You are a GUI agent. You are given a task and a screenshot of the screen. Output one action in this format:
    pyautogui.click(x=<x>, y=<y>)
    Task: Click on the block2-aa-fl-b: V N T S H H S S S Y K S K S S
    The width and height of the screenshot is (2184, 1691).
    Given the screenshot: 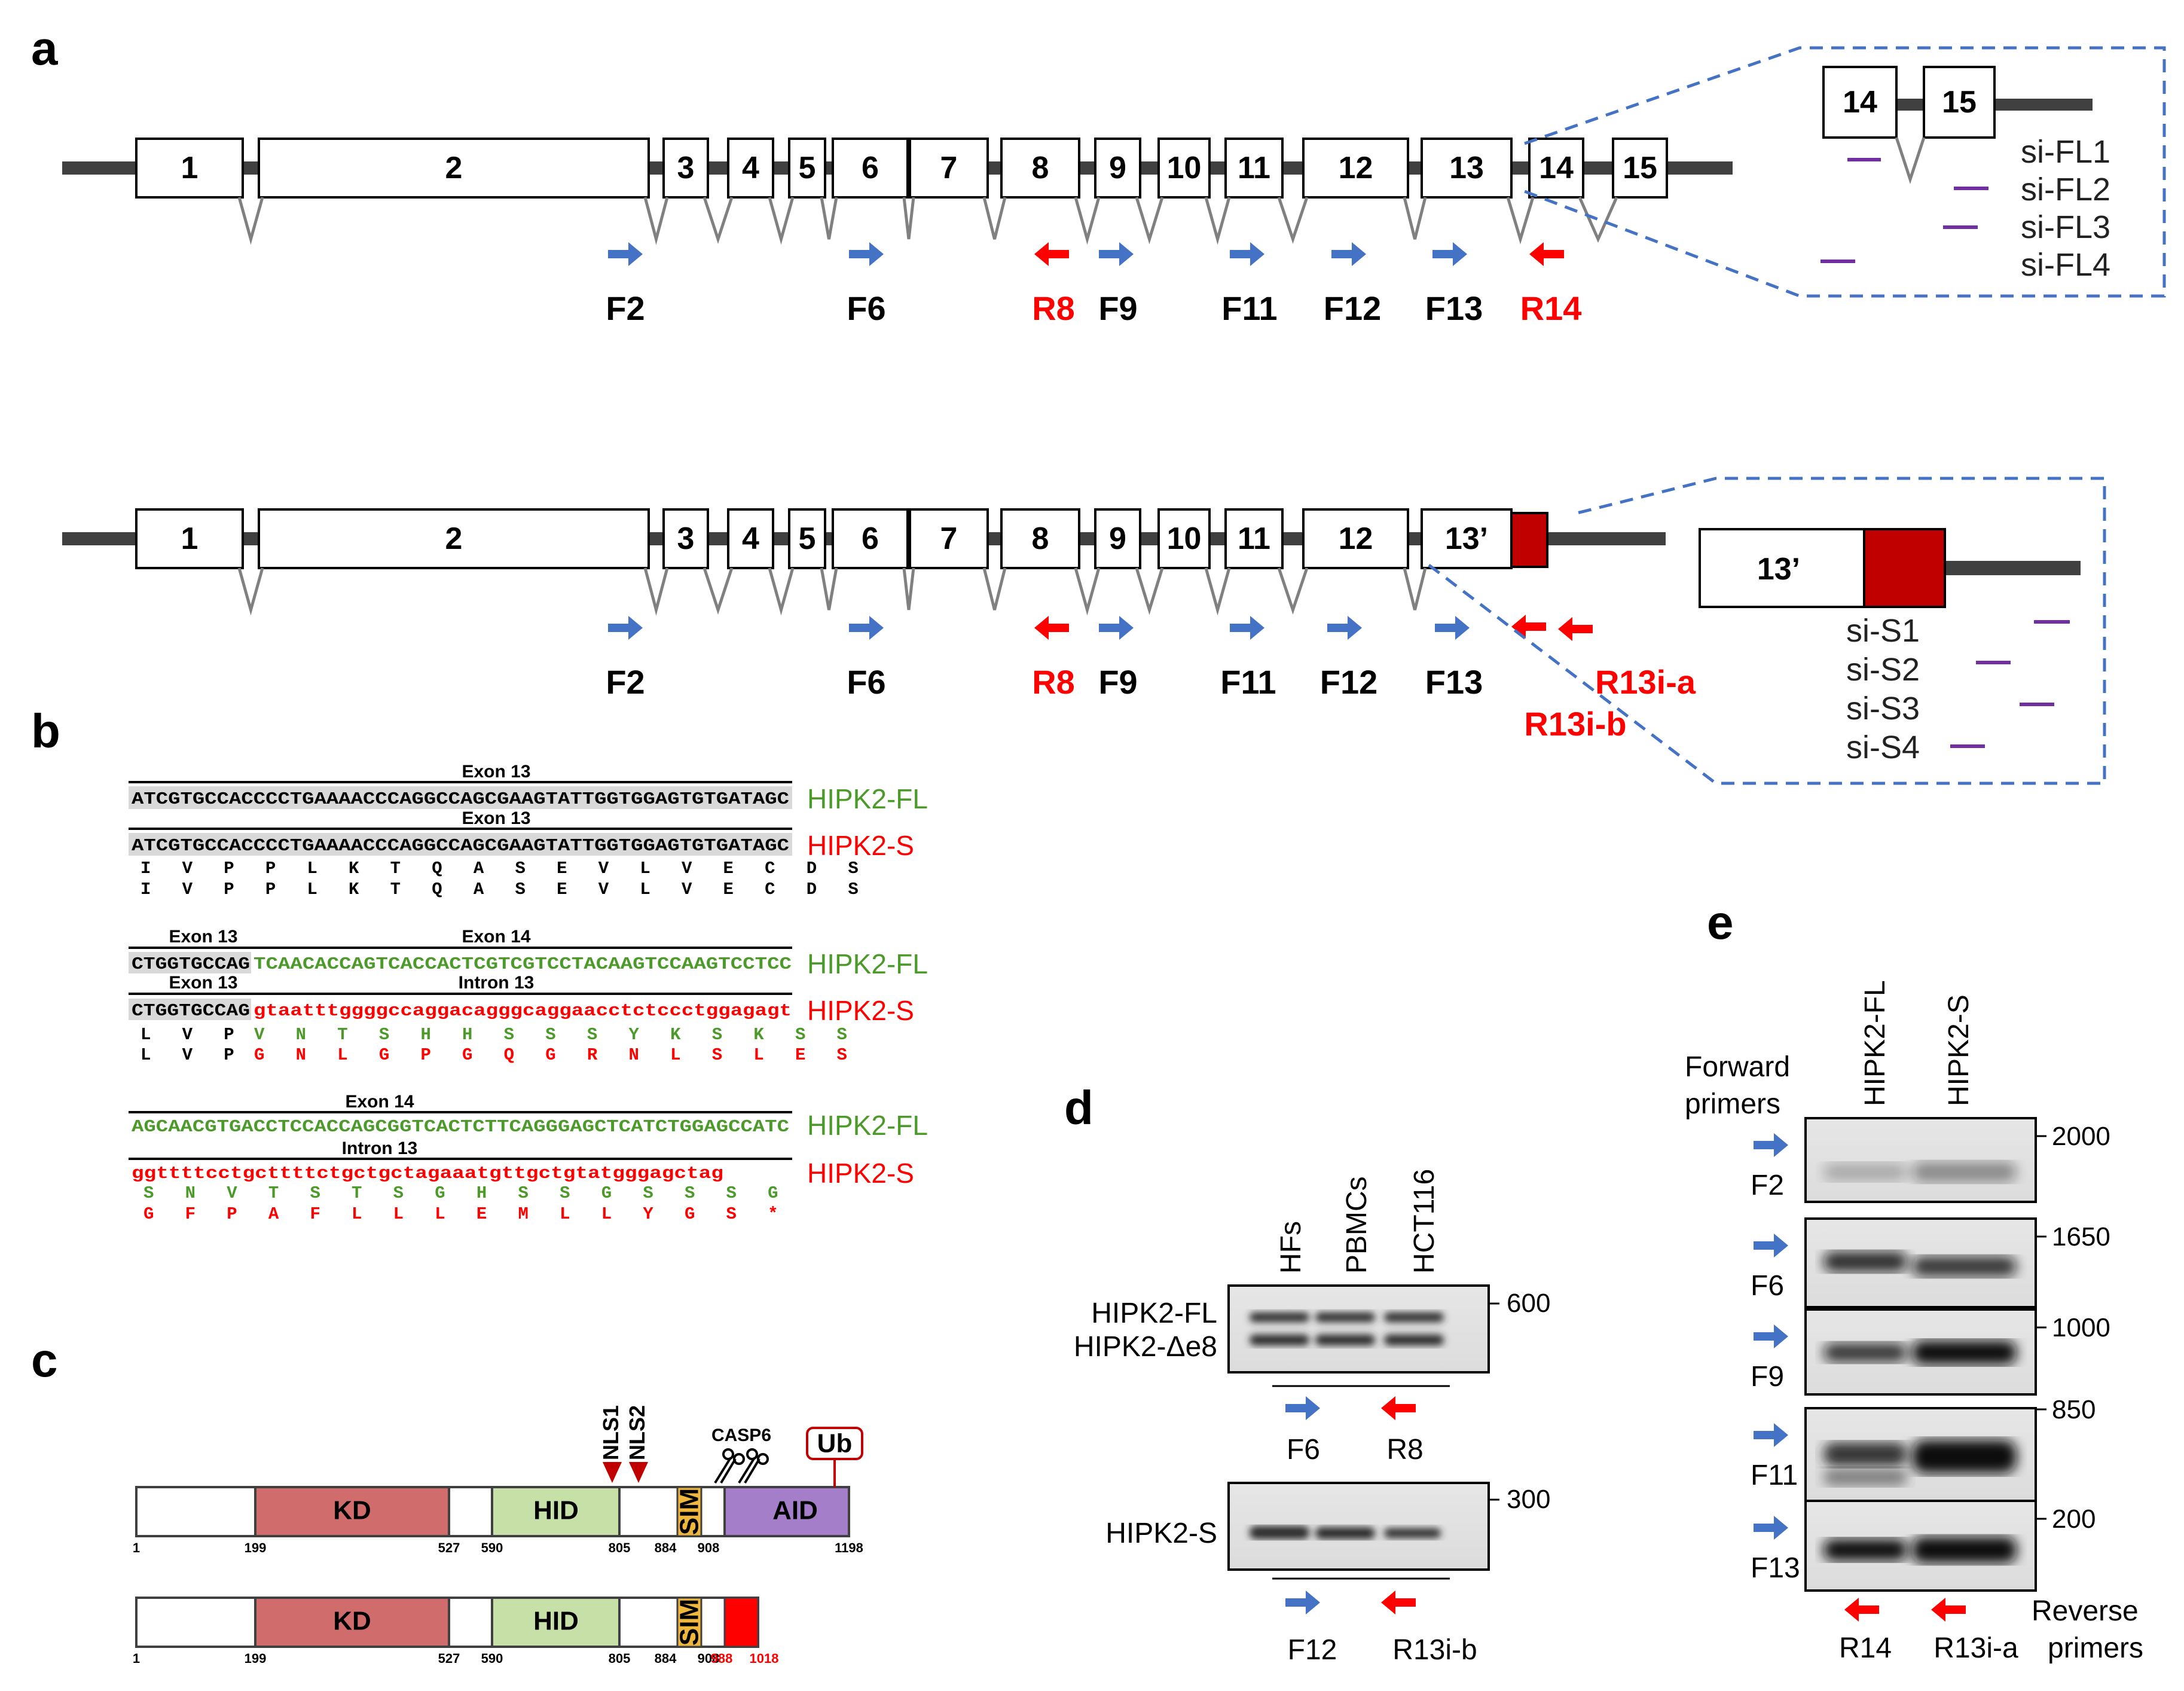 What is the action you would take?
    pyautogui.click(x=550, y=1035)
    